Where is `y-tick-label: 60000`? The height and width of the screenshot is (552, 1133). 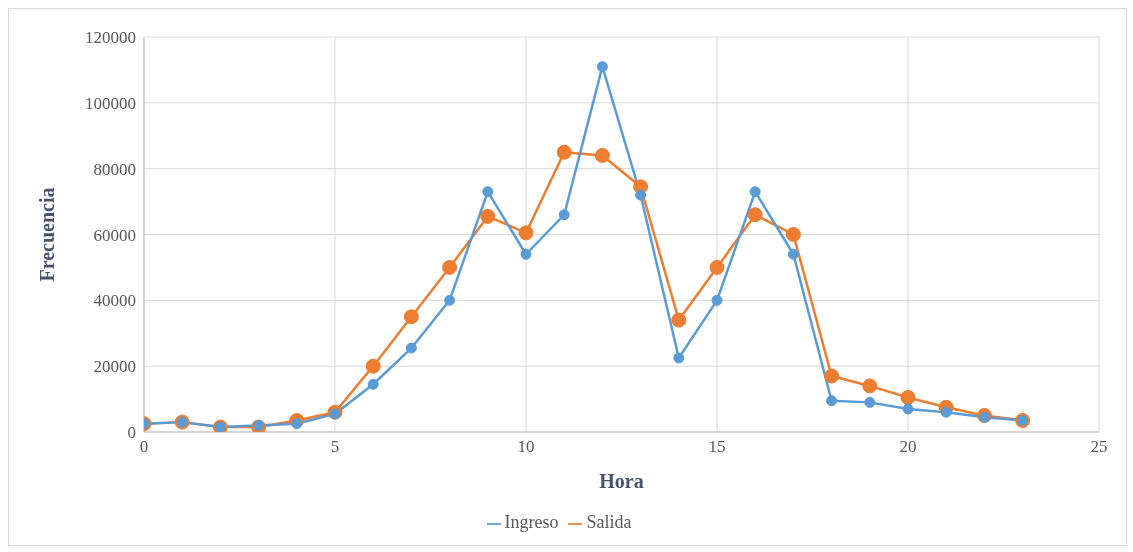 y-tick-label: 60000 is located at coordinates (114, 235).